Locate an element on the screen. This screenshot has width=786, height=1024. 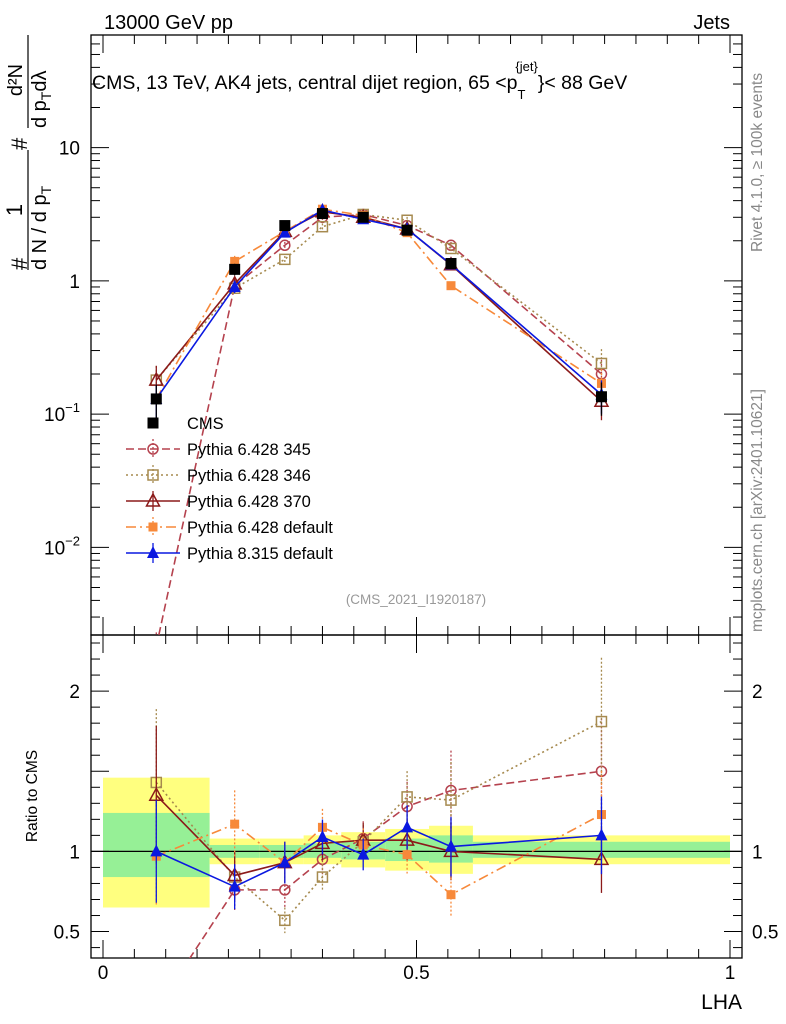
main-line-p6def is located at coordinates (378, 304).